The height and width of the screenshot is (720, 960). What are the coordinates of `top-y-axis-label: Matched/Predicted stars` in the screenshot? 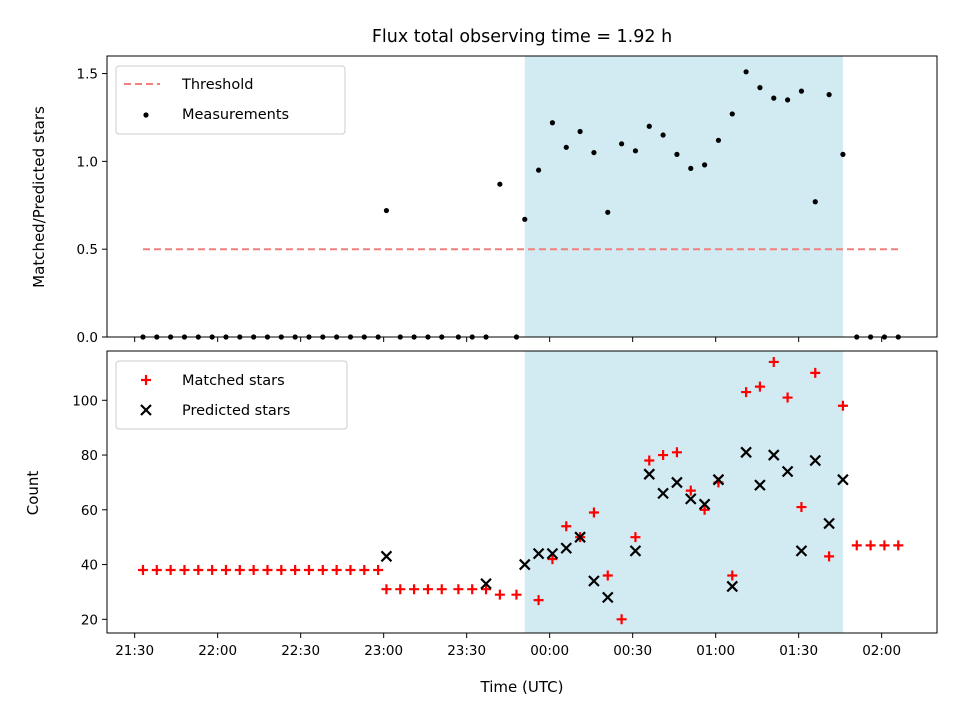 It's located at (39, 197).